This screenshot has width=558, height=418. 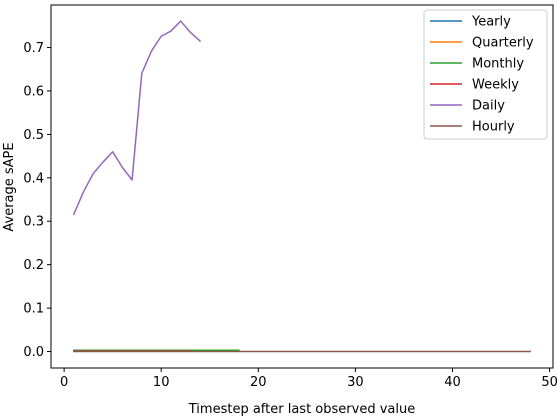 What do you see at coordinates (33, 352) in the screenshot?
I see `y-tick-label: 0.0` at bounding box center [33, 352].